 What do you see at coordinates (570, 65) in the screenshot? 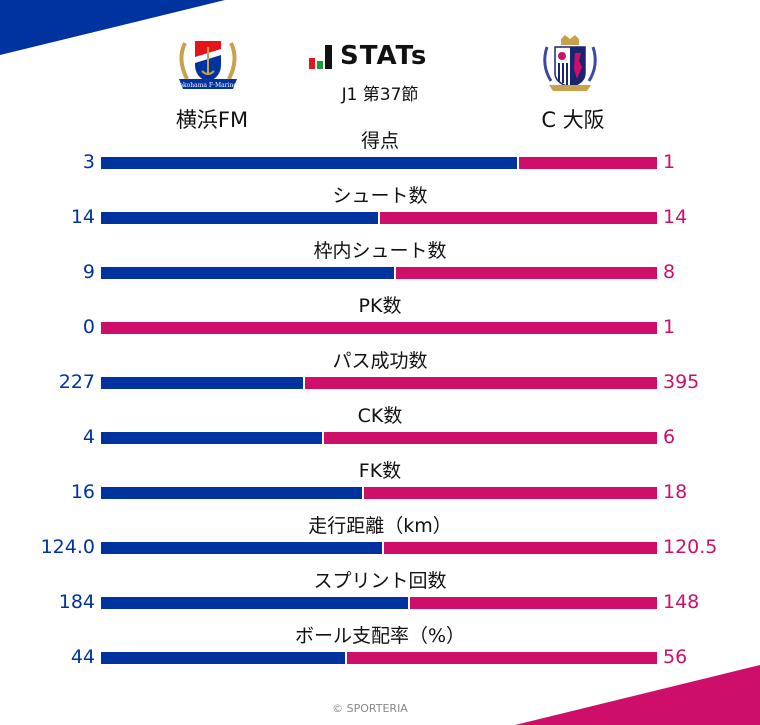
I see `away-team-crest-icon` at bounding box center [570, 65].